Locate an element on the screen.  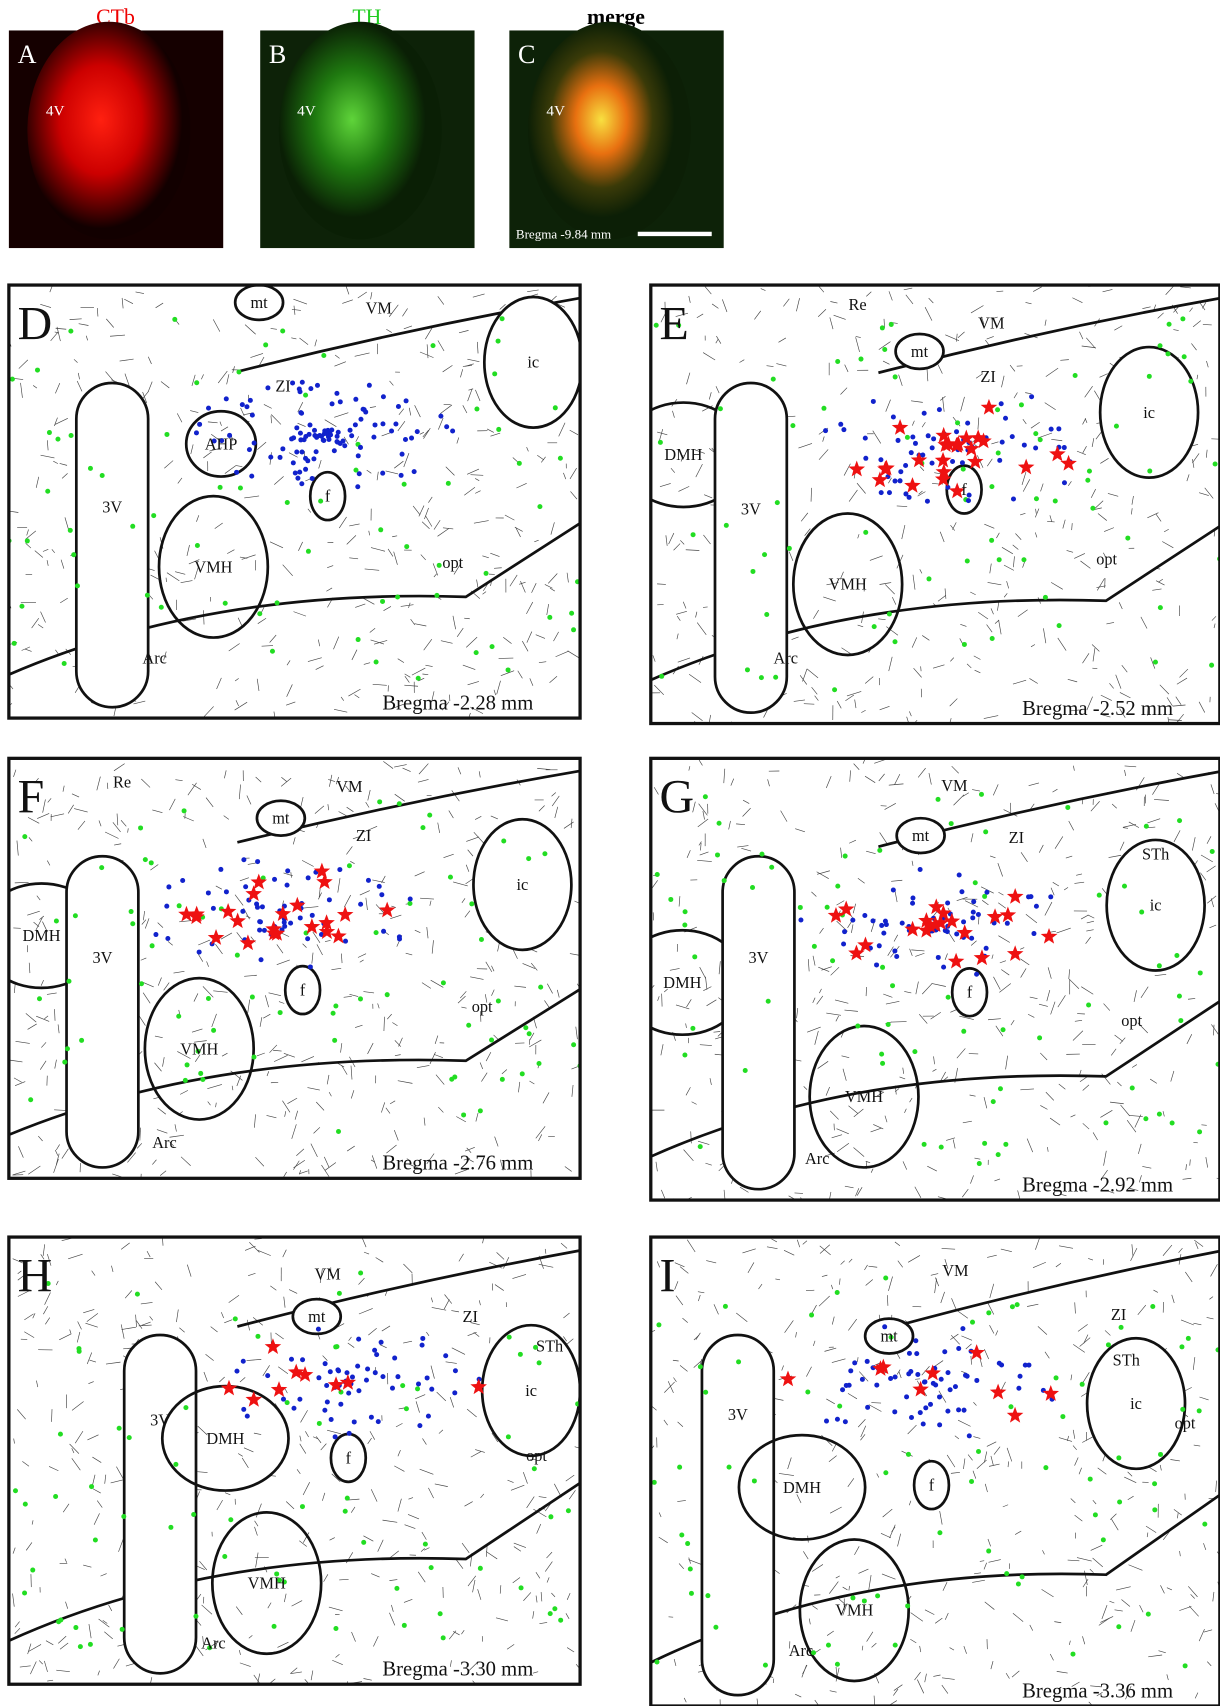
region-label: AHP is located at coordinates (221, 443).